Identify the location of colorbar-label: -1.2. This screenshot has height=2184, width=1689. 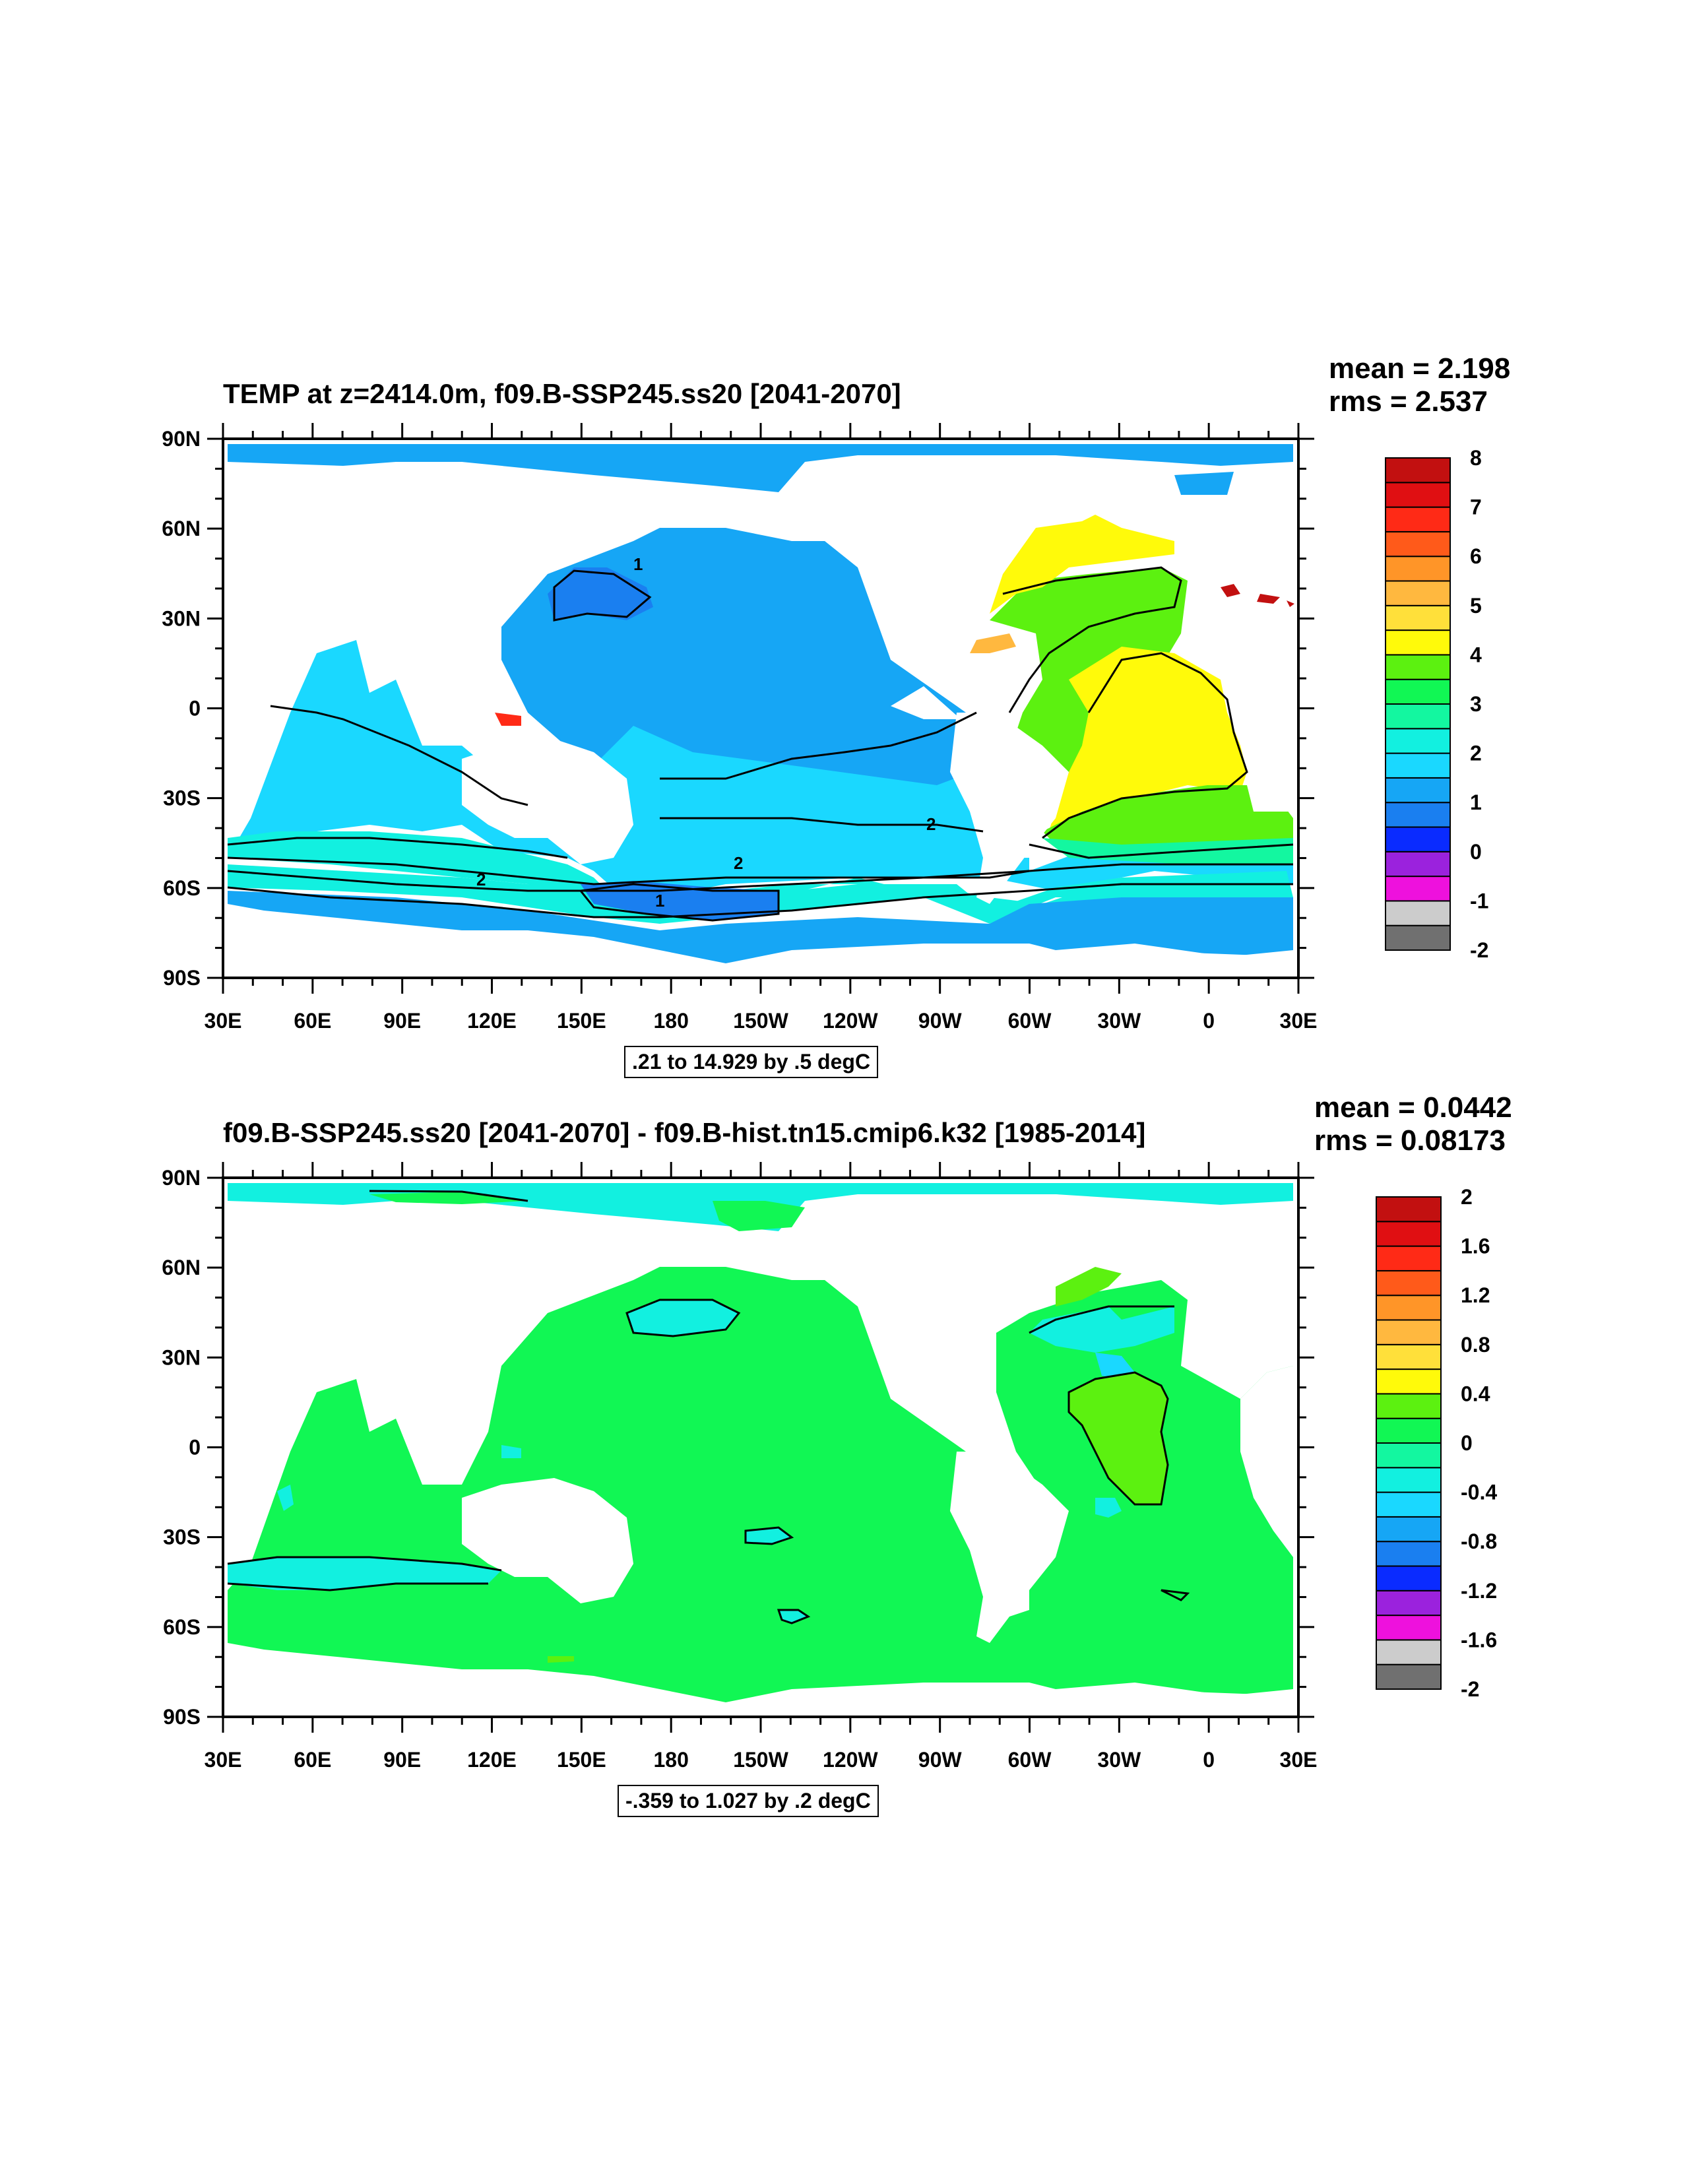
(1479, 1591).